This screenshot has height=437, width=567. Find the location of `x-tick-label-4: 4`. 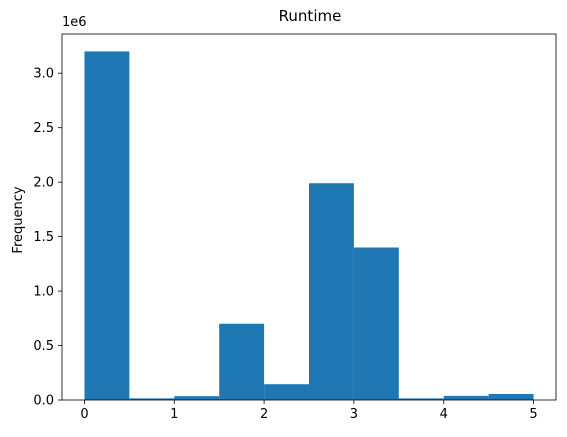

x-tick-label-4: 4 is located at coordinates (444, 414).